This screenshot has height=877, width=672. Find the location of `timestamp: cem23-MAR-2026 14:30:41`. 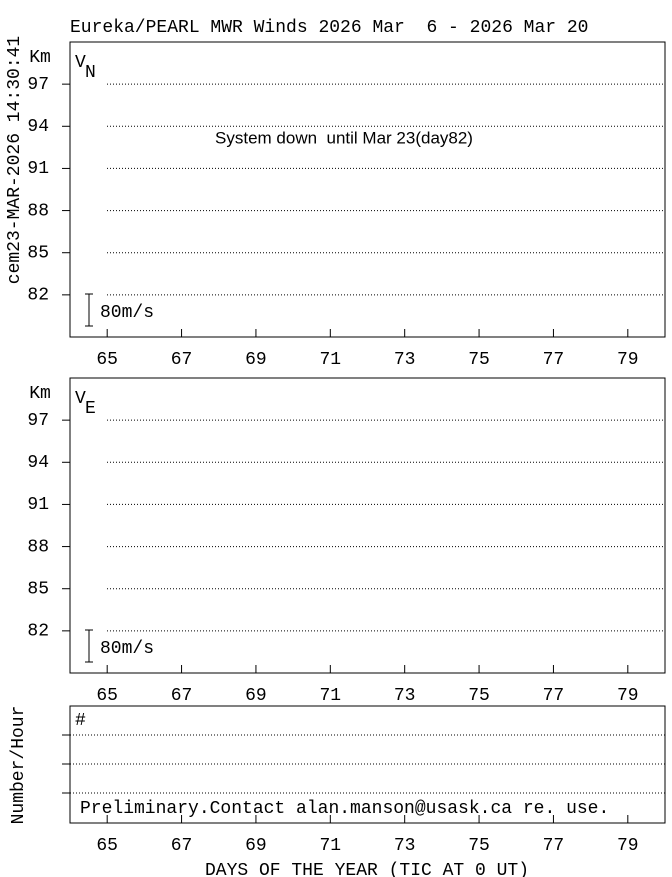

timestamp: cem23-MAR-2026 14:30:41 is located at coordinates (15, 160).